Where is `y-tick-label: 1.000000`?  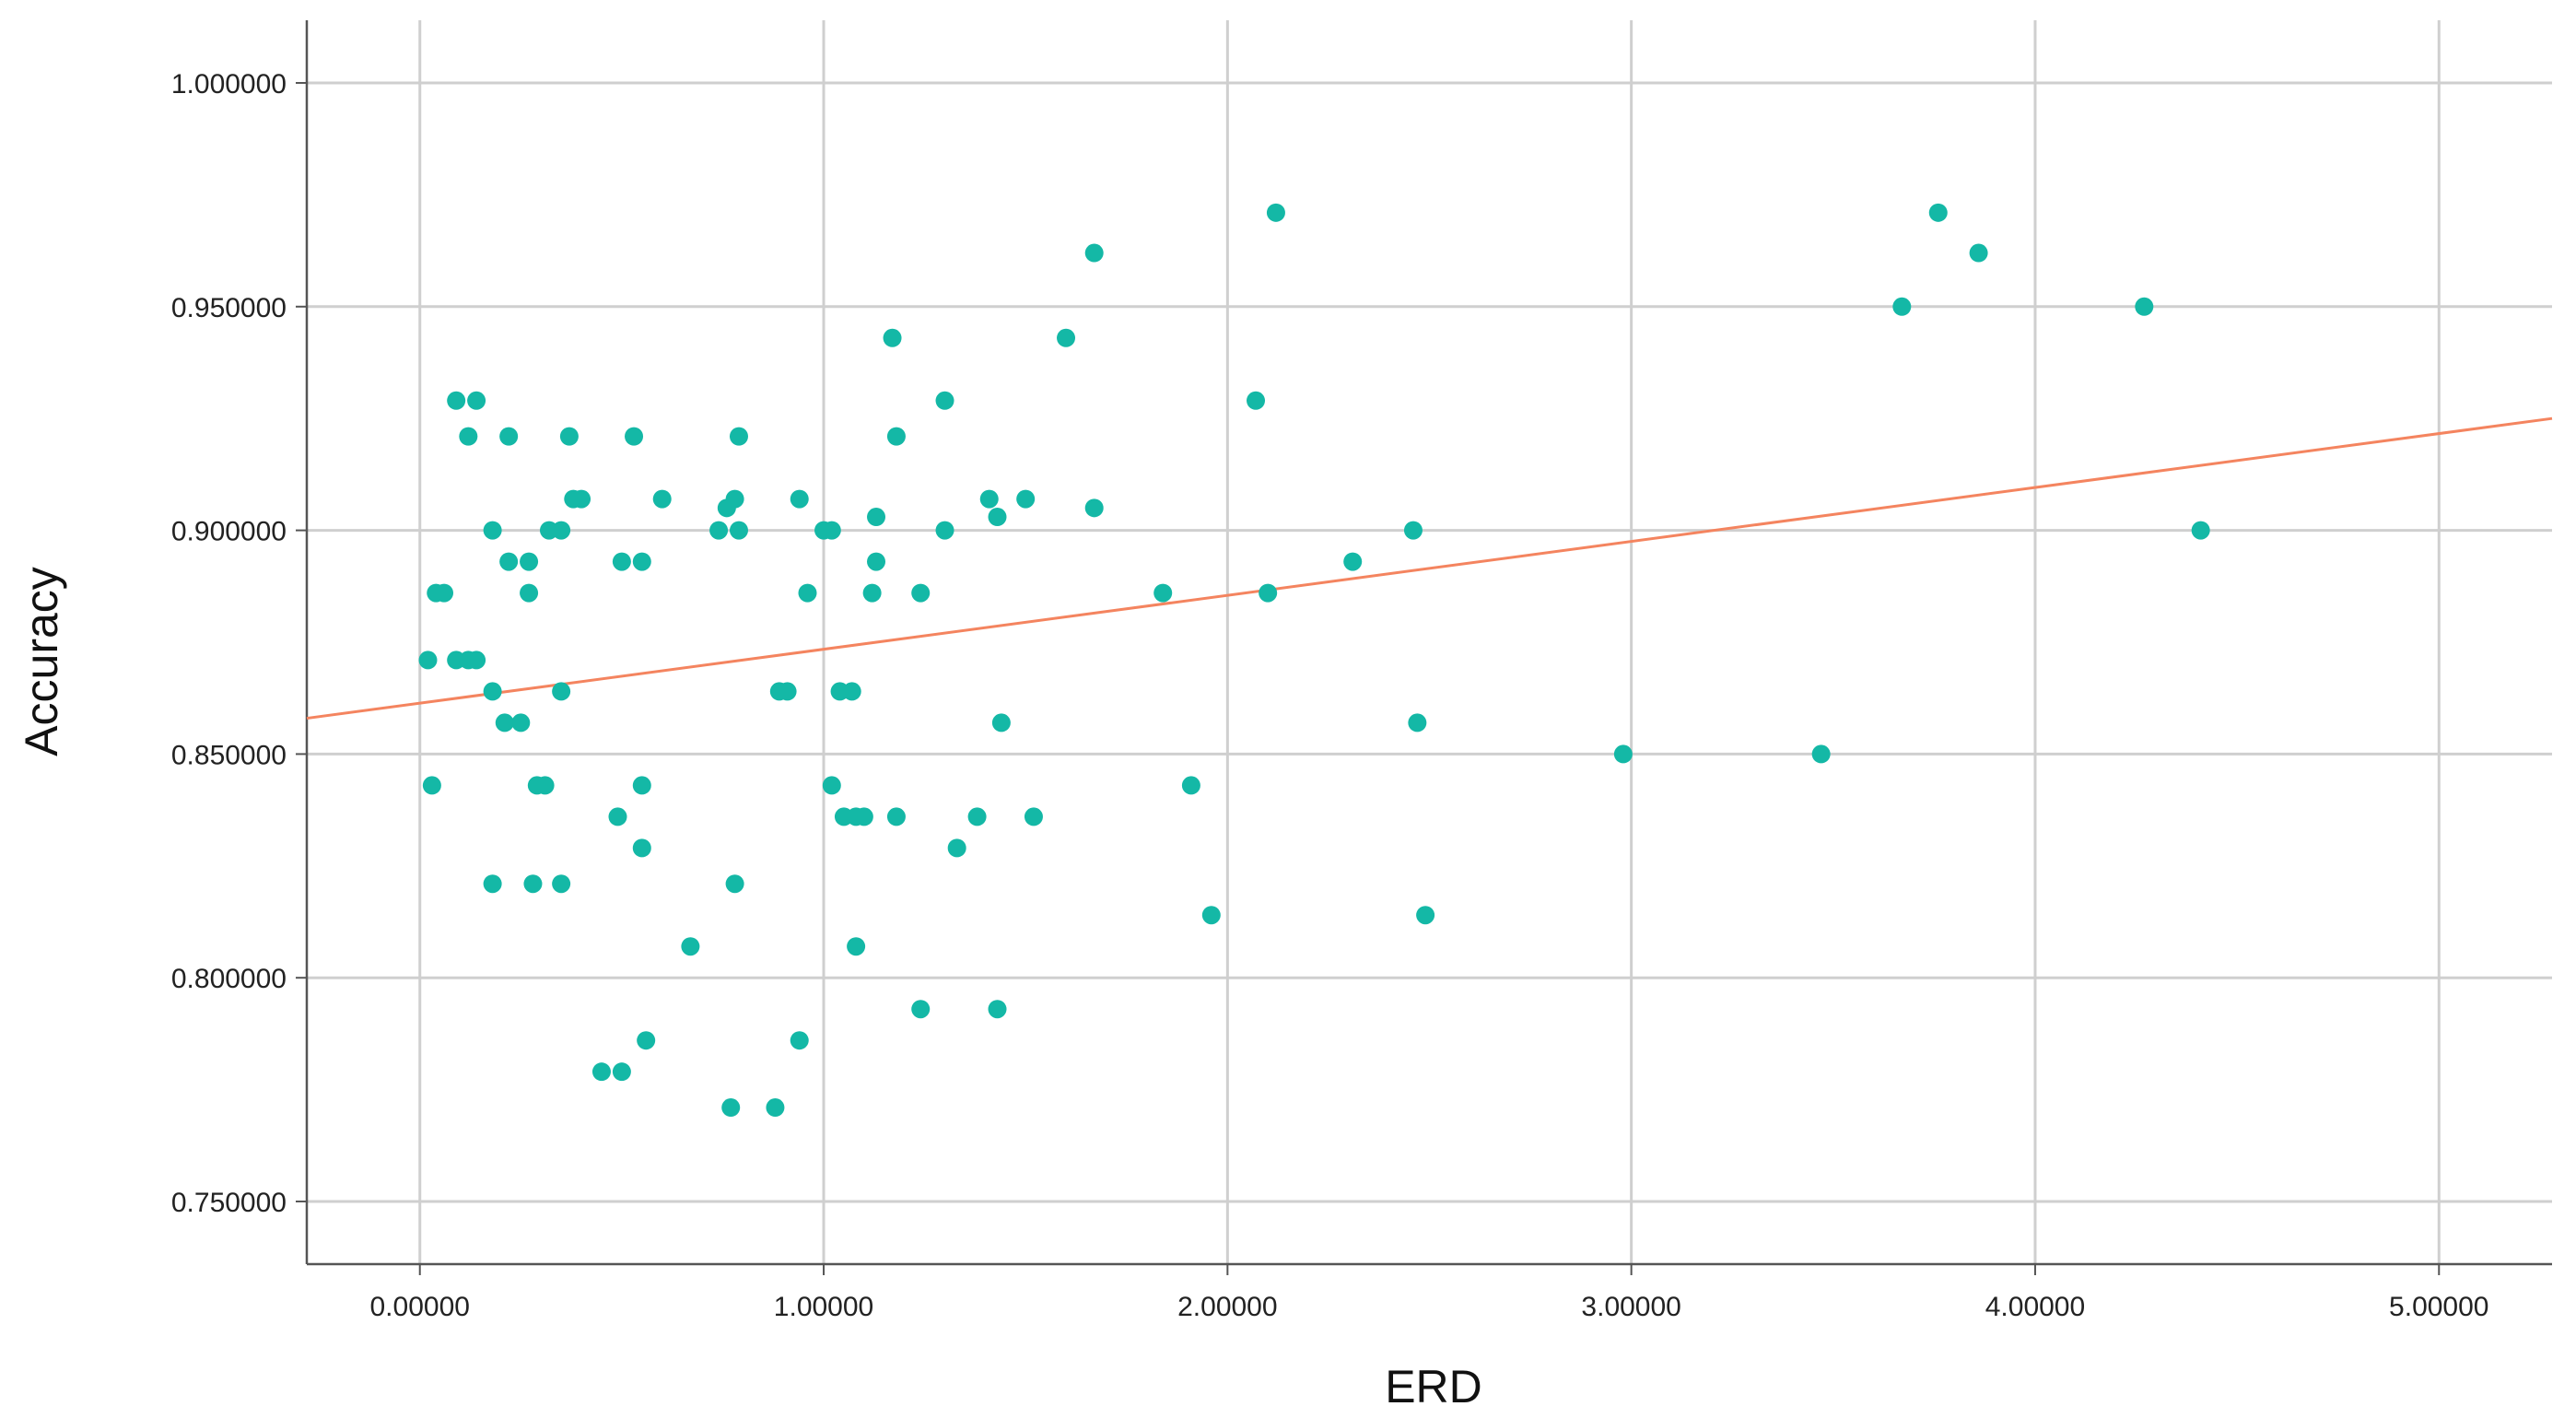
y-tick-label: 1.000000 is located at coordinates (229, 84).